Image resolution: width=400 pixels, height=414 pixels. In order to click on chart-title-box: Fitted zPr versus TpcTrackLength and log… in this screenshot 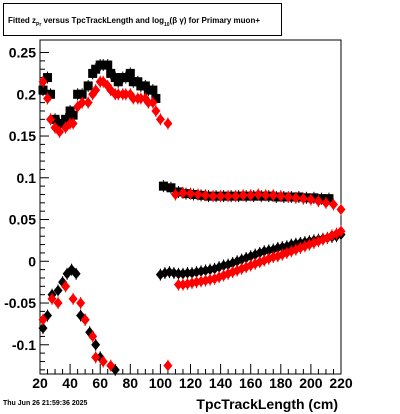, I will do `click(142, 19)`.